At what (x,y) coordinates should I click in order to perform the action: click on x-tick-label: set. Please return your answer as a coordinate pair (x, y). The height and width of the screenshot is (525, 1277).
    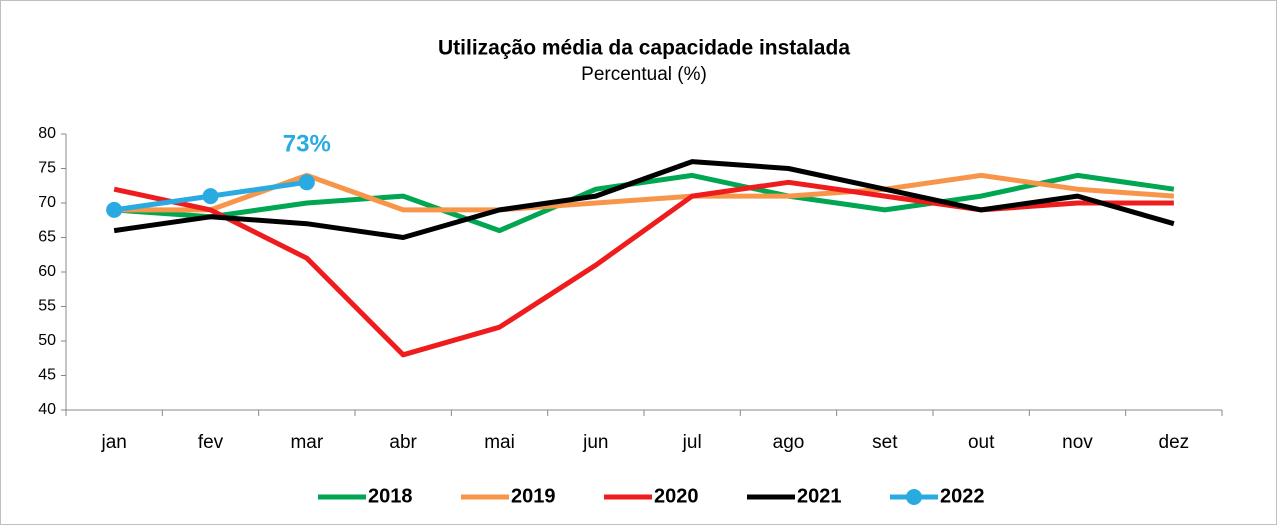
    Looking at the image, I should click on (885, 442).